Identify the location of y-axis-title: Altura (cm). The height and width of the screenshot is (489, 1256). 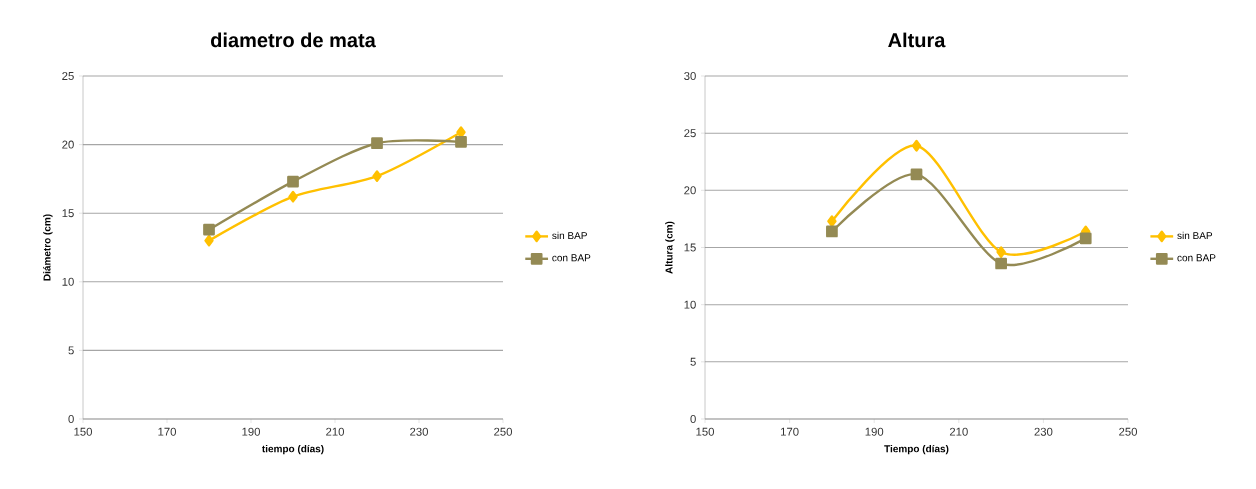
(670, 247).